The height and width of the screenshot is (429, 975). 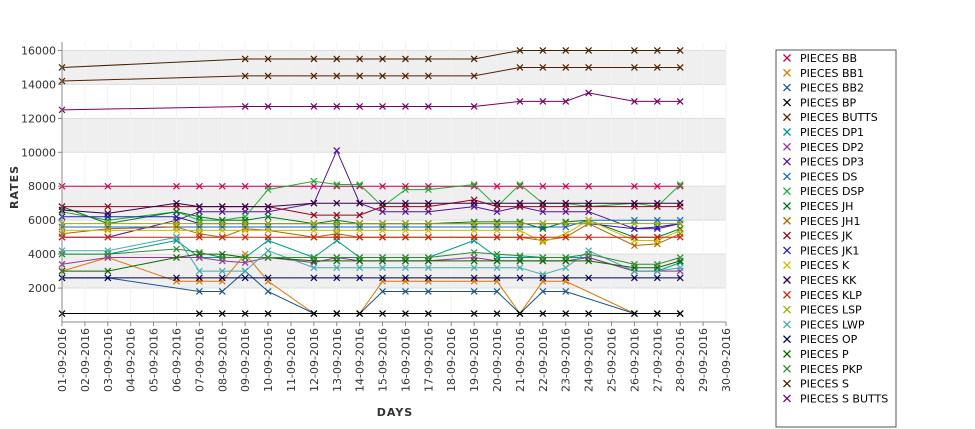 I want to click on x-tick-label: 16-09-2016, so click(x=405, y=360).